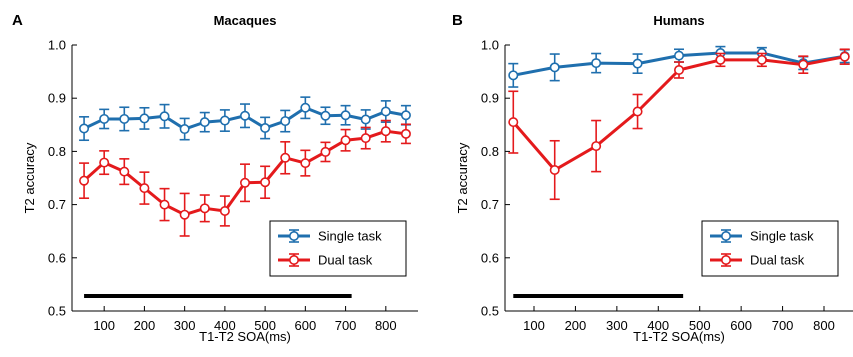  I want to click on panel-letter: B, so click(457, 20).